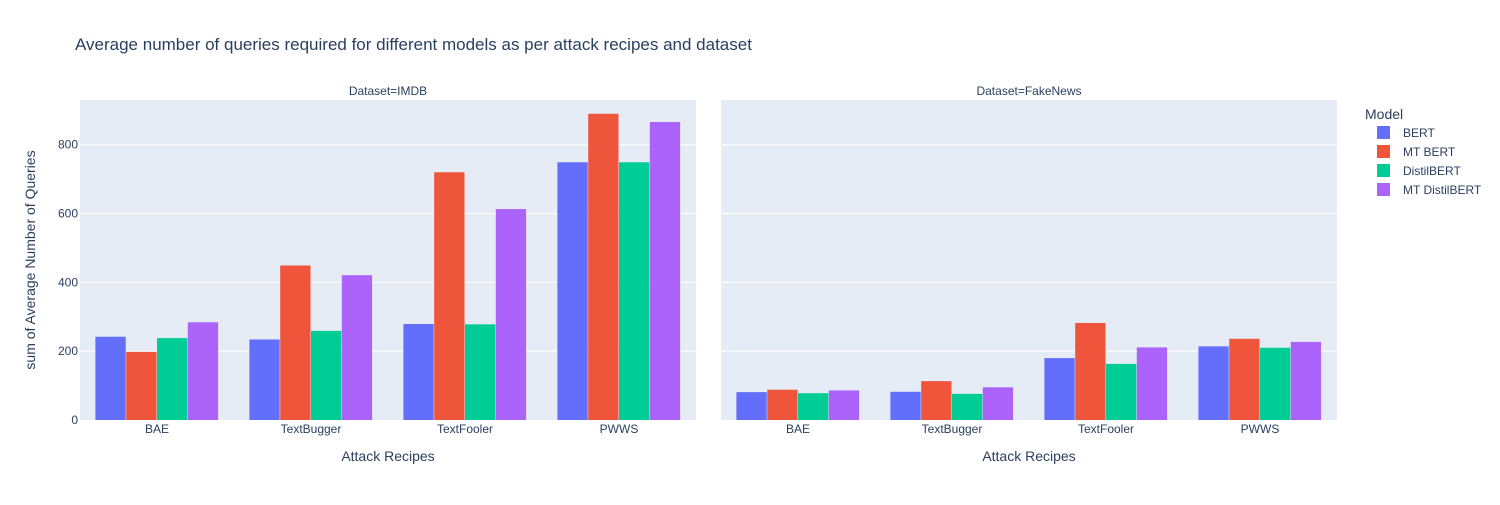  Describe the element at coordinates (74, 420) in the screenshot. I see `y-tick-label: 0` at that location.